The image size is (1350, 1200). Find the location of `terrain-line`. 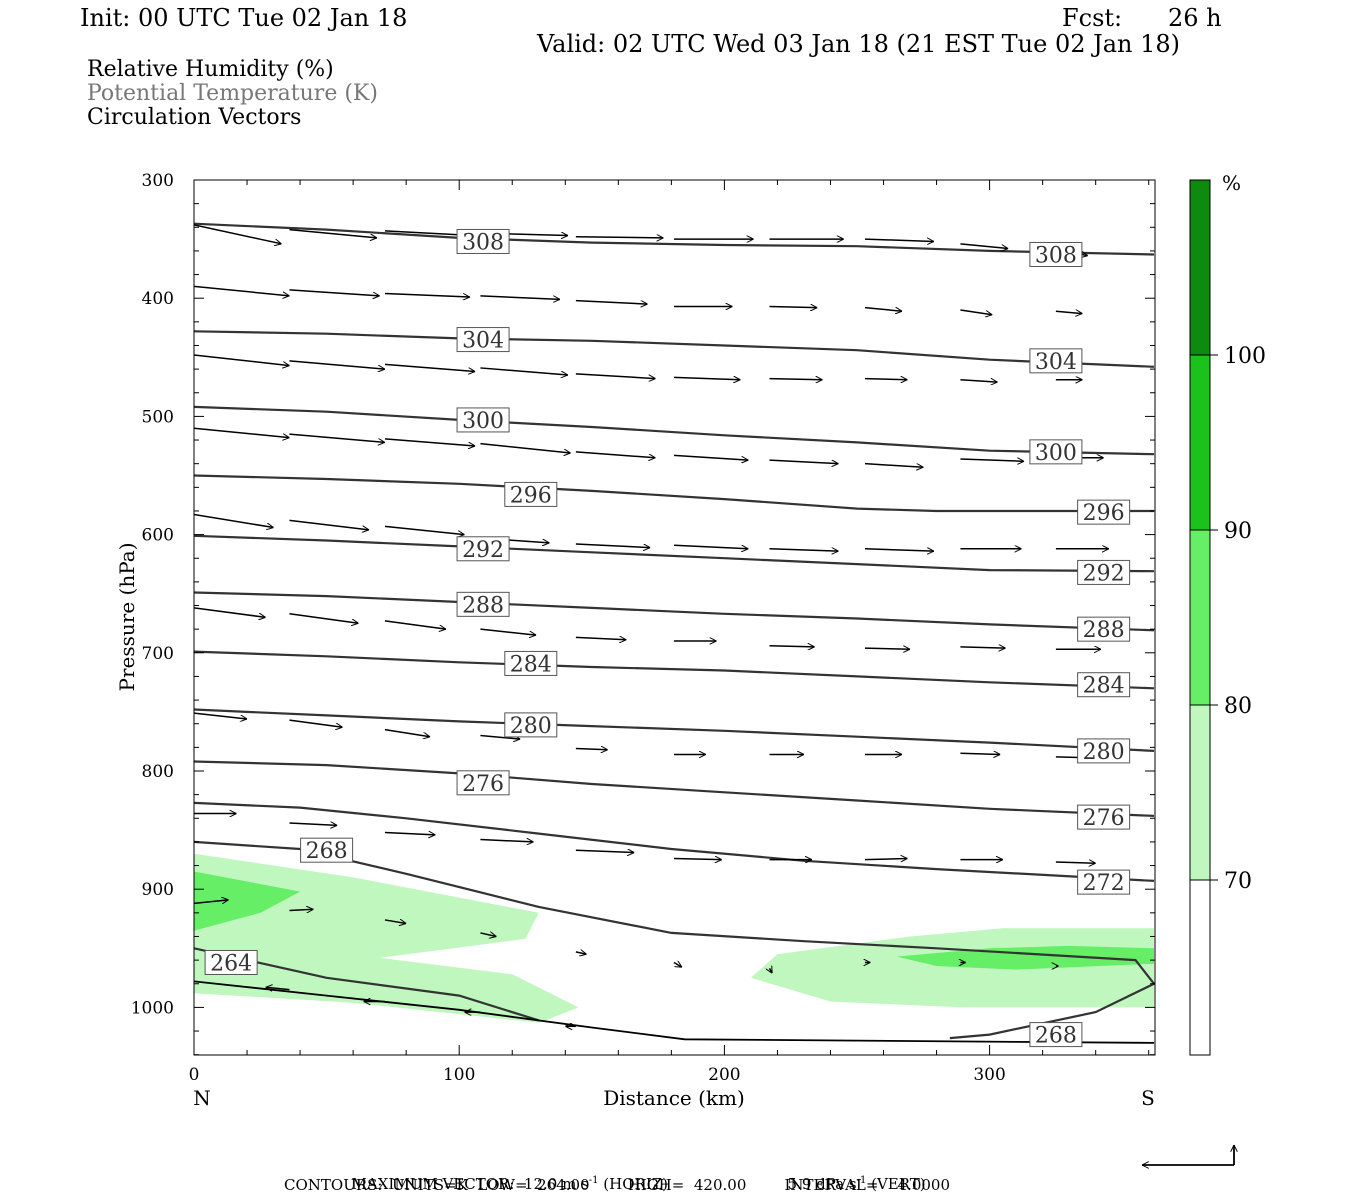

terrain-line is located at coordinates (674, 1012).